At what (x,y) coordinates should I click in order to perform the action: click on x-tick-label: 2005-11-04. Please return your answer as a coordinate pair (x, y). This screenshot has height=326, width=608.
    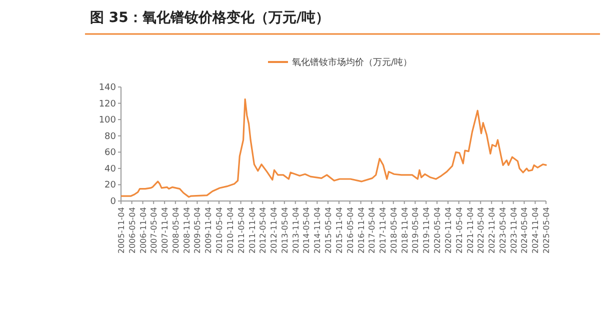
    Looking at the image, I should click on (121, 230).